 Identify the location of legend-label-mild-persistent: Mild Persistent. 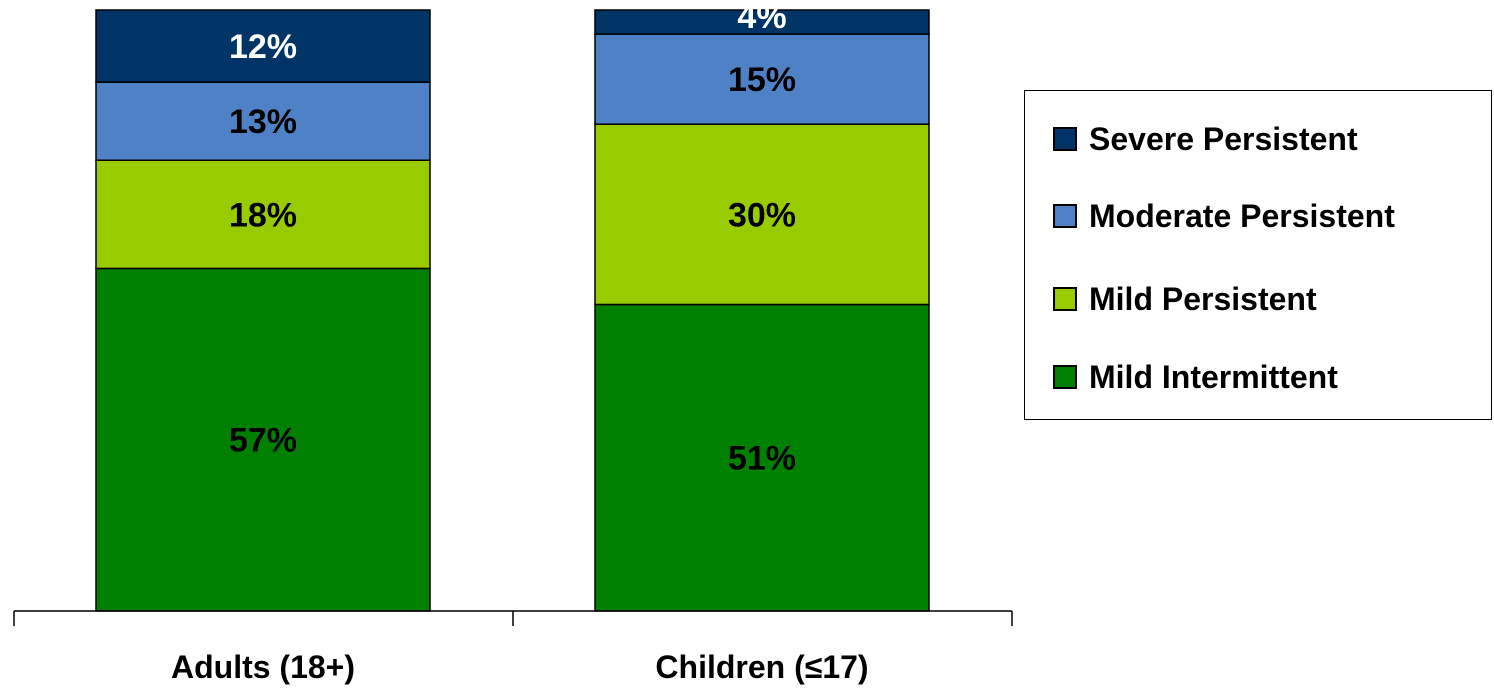
(1203, 298).